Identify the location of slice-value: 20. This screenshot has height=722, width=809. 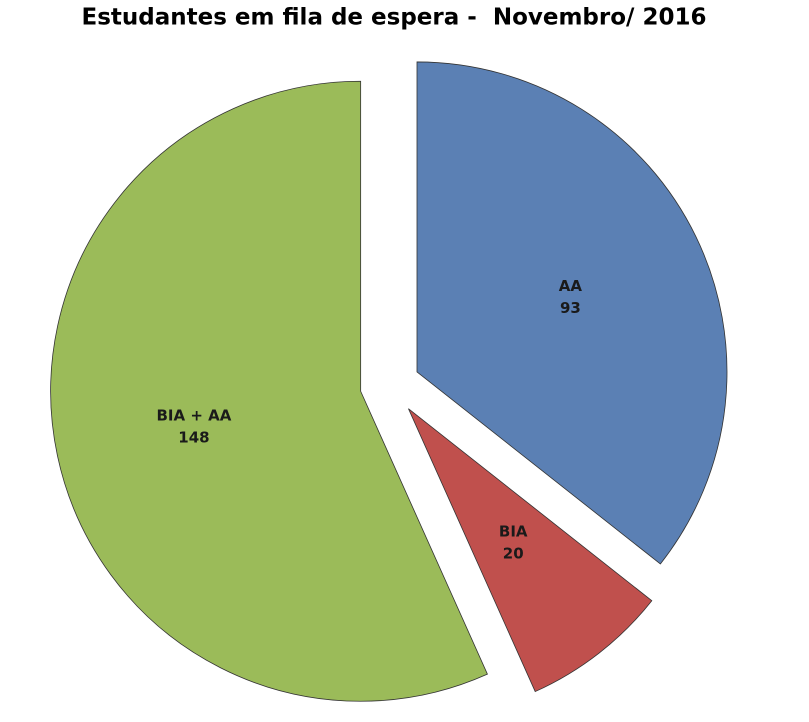
(513, 554).